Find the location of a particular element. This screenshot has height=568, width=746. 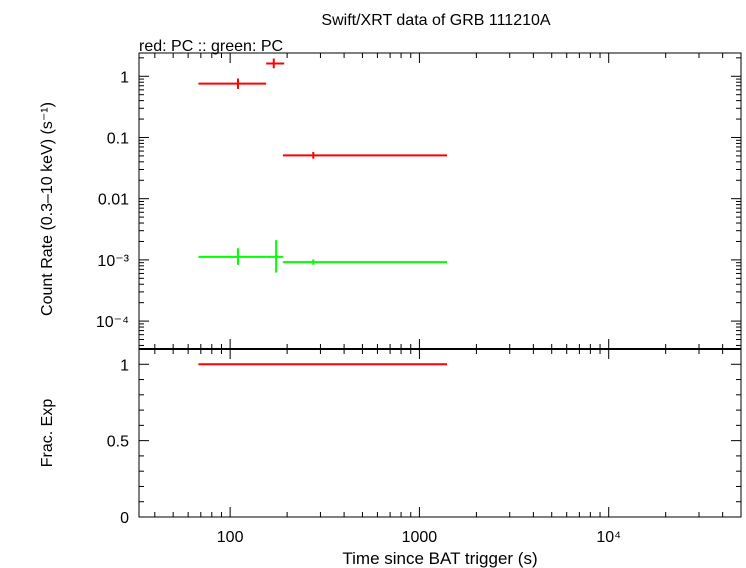

fractional-exposure-y-axis-label: Frac. Exp is located at coordinates (47, 433).